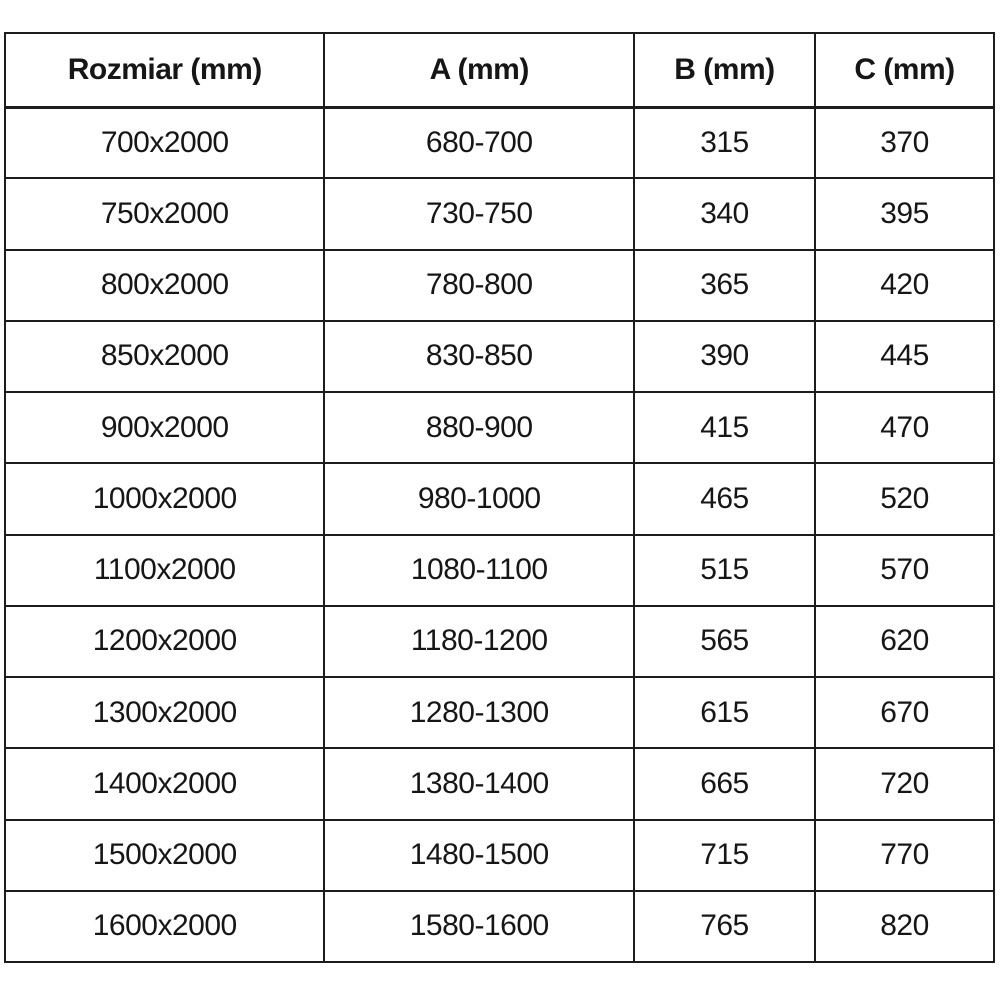  Describe the element at coordinates (479, 427) in the screenshot. I see `table-cell: 880-900` at that location.